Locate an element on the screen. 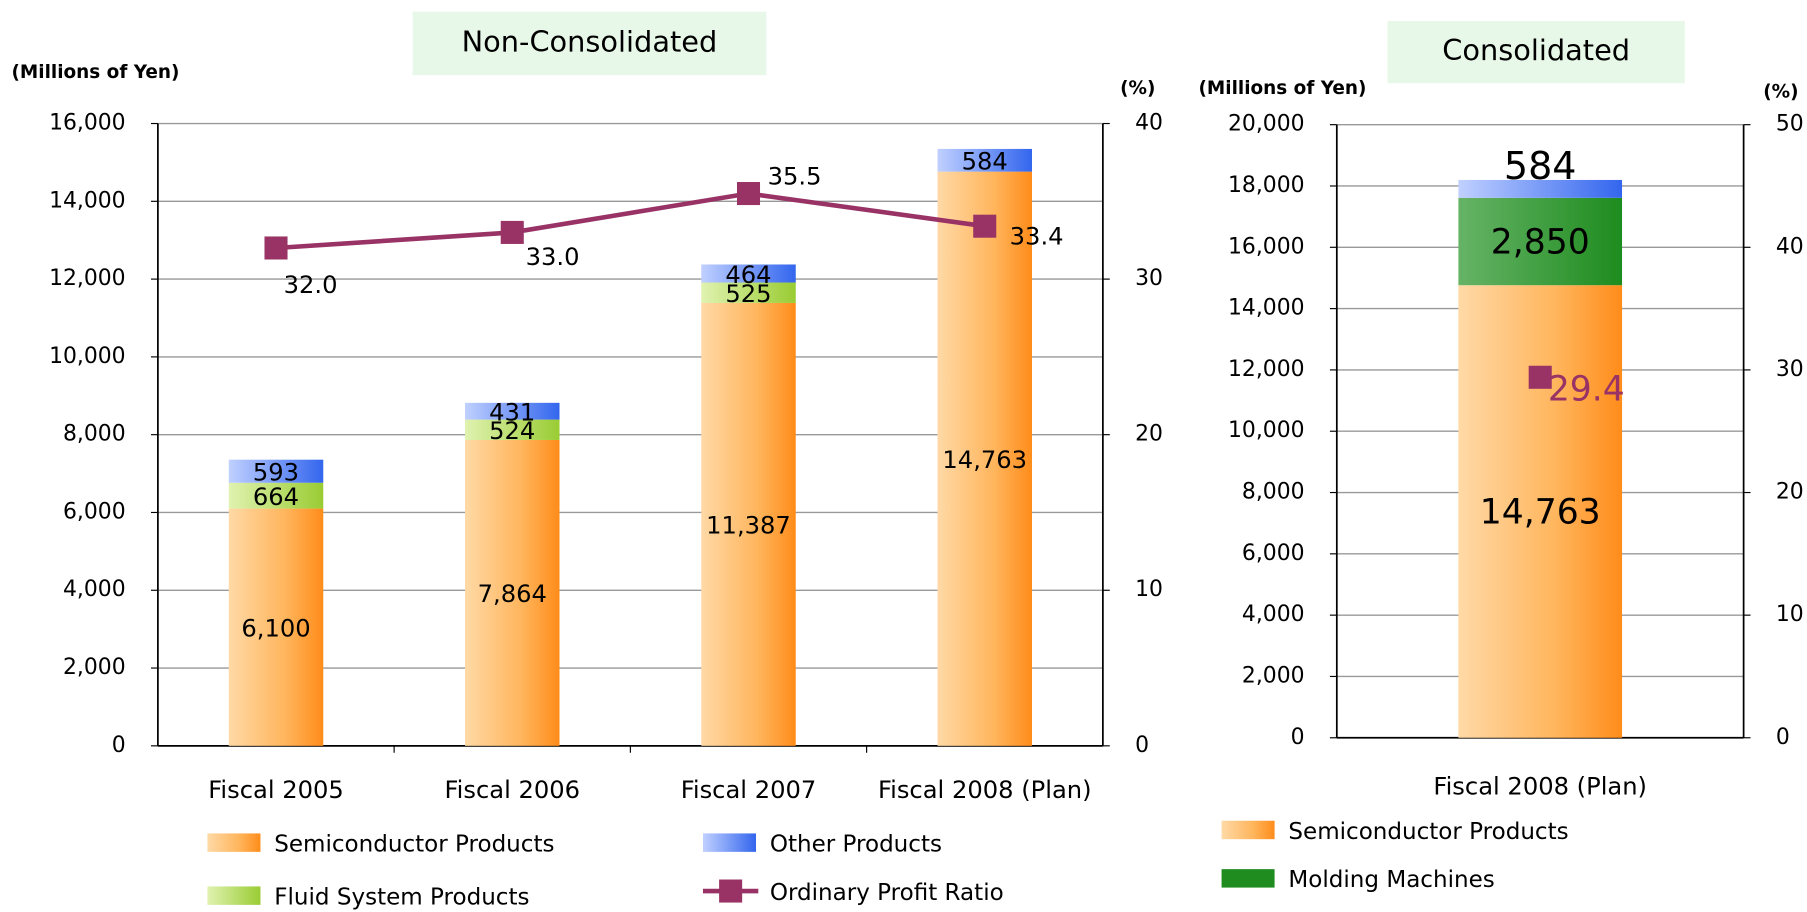 This screenshot has width=1807, height=912. data-label: 525 is located at coordinates (748, 294).